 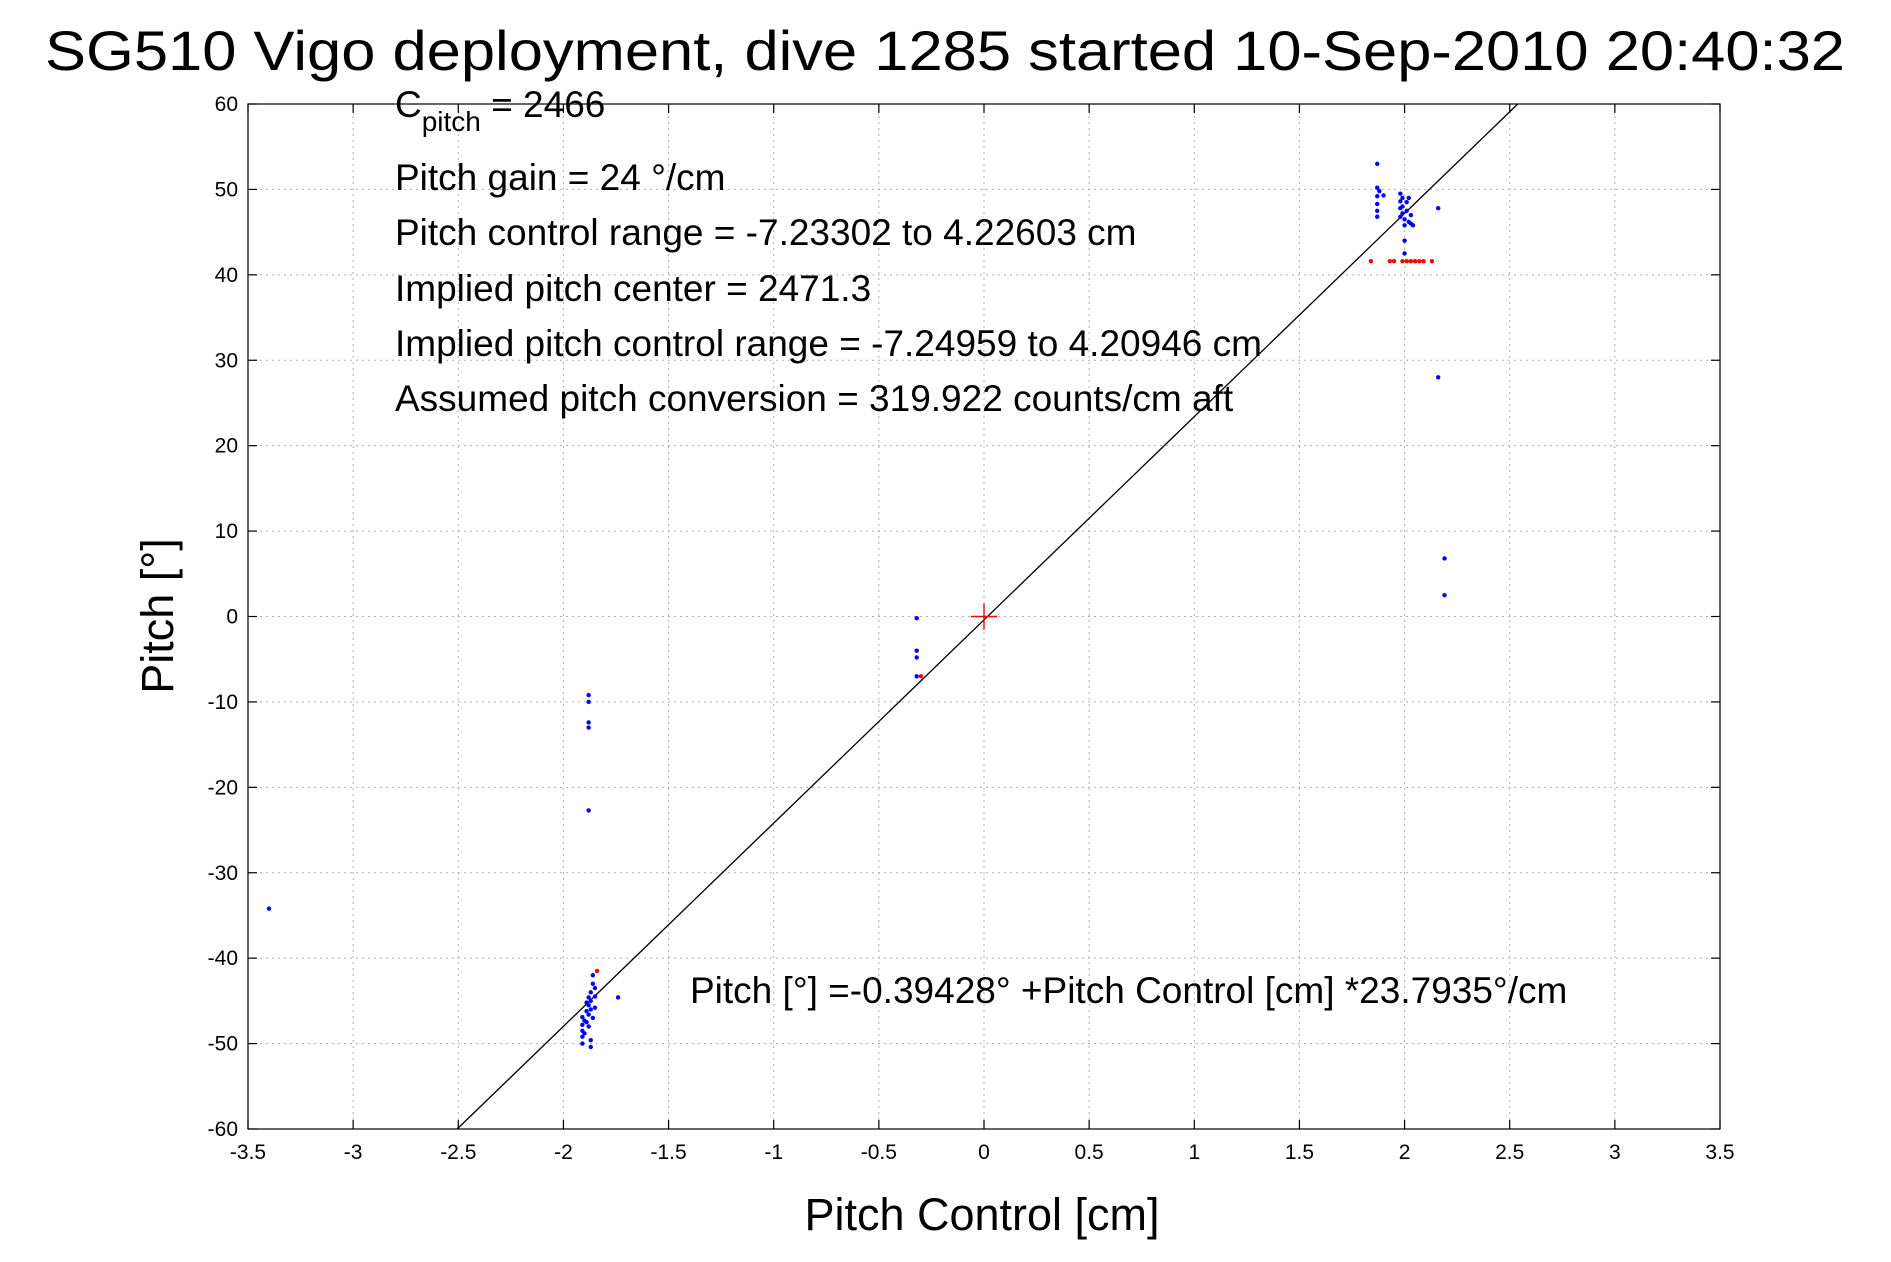 What do you see at coordinates (560, 177) in the screenshot?
I see `pitch-gain-text: Pitch gain = 24 °/cm` at bounding box center [560, 177].